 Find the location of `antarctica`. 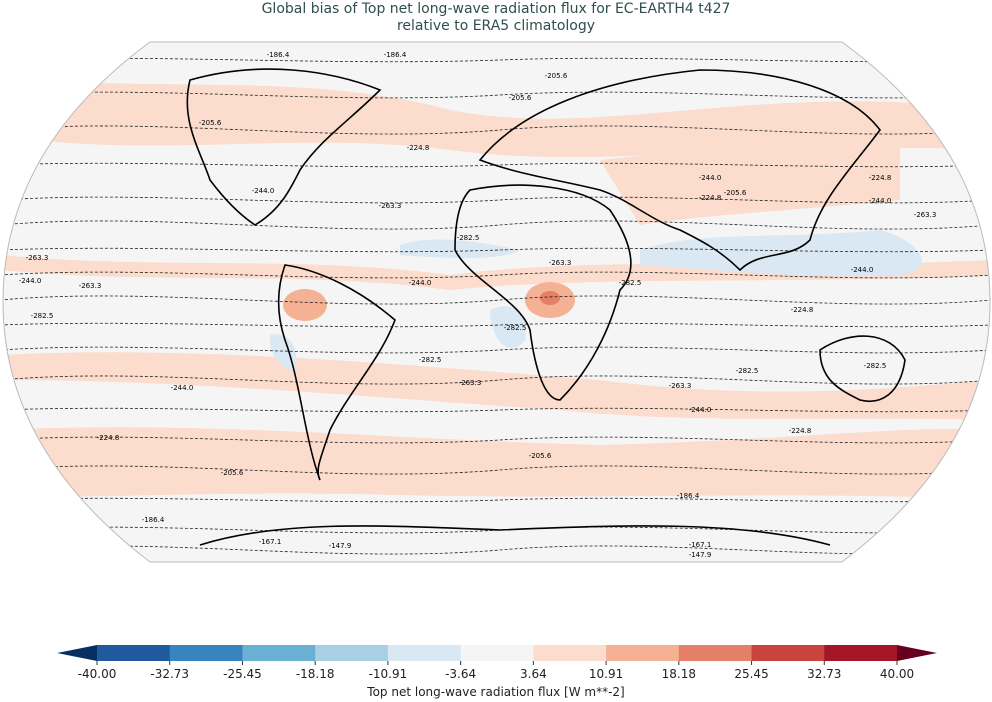

antarctica is located at coordinates (515, 535).